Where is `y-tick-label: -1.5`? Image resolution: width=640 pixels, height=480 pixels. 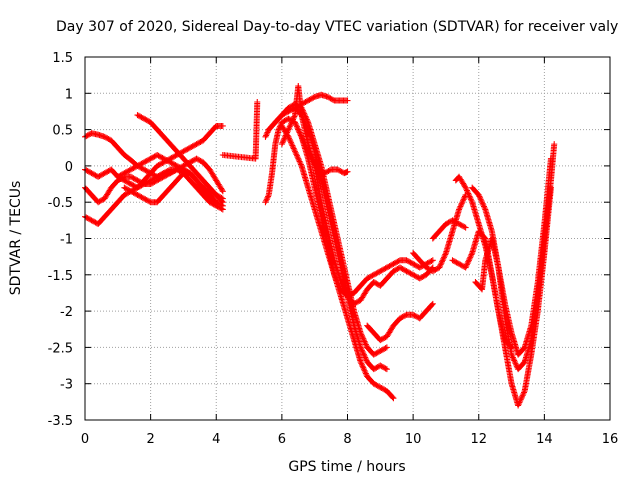
y-tick-label: -1.5 is located at coordinates (60, 276).